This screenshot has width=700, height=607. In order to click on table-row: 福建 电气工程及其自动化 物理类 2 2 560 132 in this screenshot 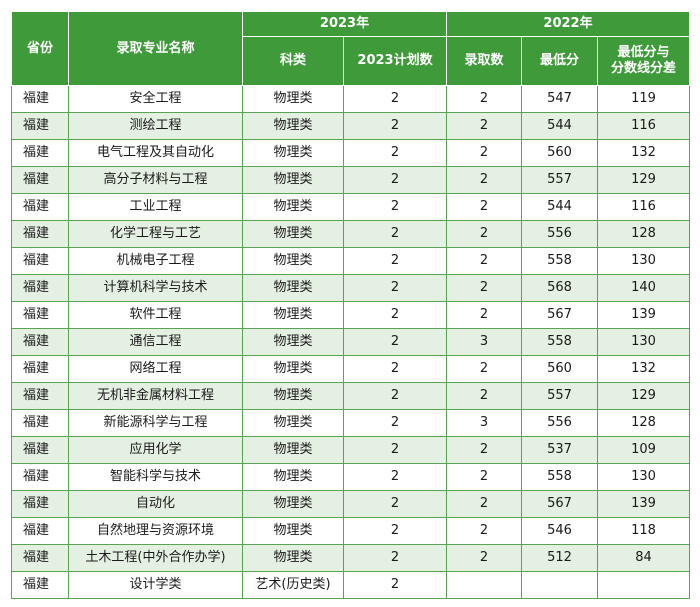, I will do `click(351, 153)`.